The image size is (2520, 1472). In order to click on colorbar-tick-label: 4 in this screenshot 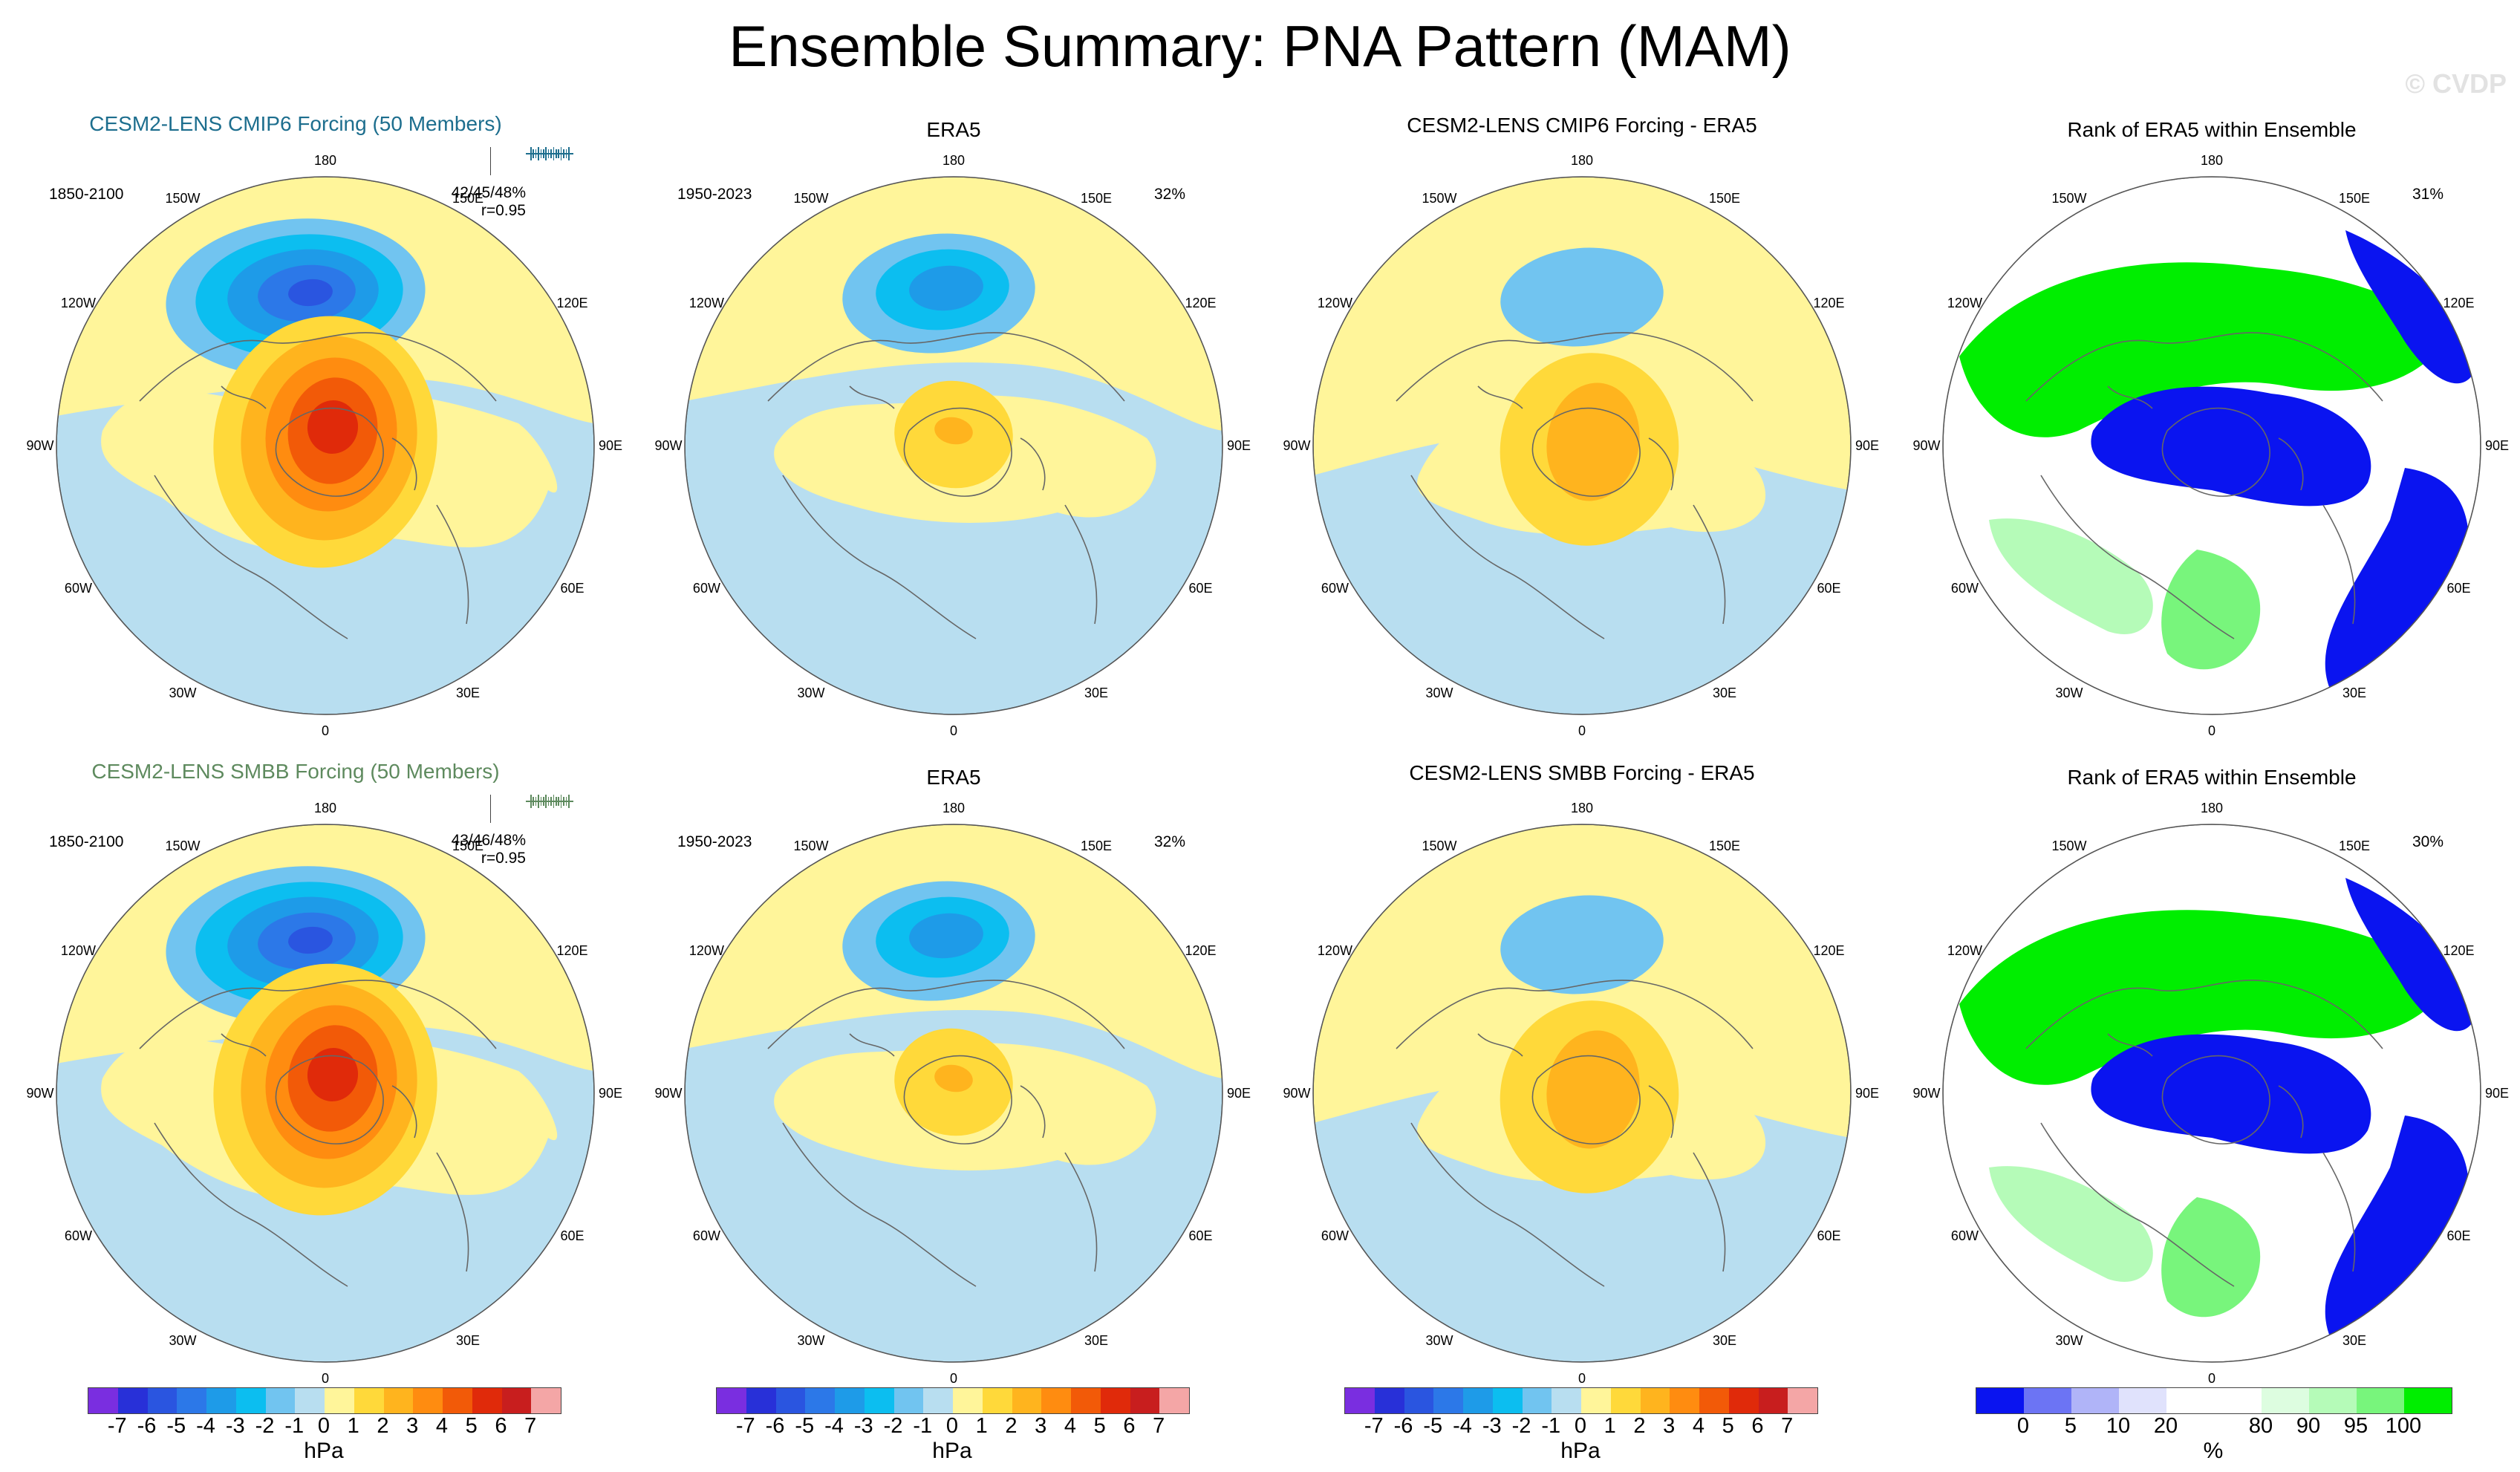, I will do `click(1698, 1426)`.